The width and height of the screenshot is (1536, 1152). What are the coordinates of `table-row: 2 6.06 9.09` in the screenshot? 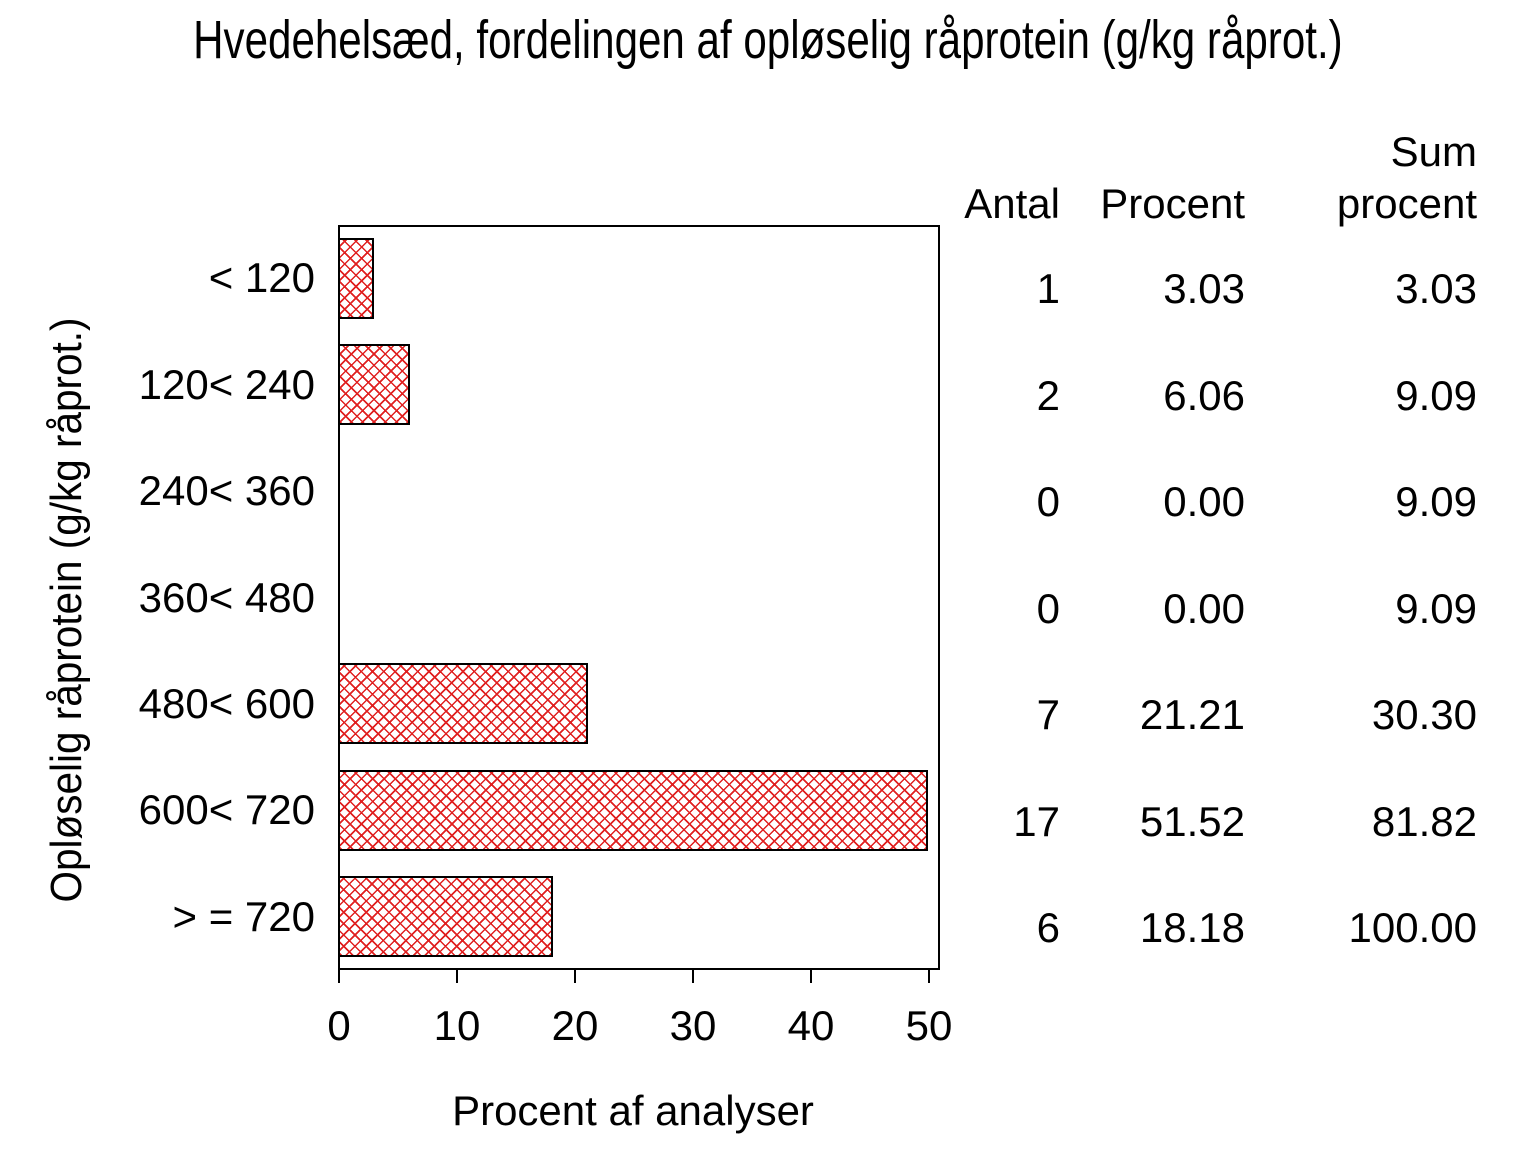 It's located at (1208, 396).